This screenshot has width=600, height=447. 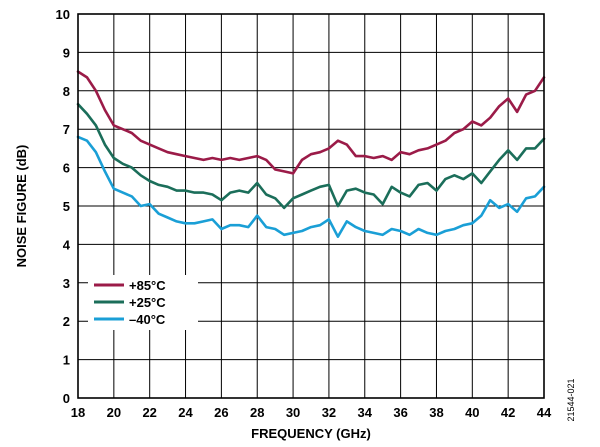 I want to click on y-tick-label: 6, so click(x=66, y=168).